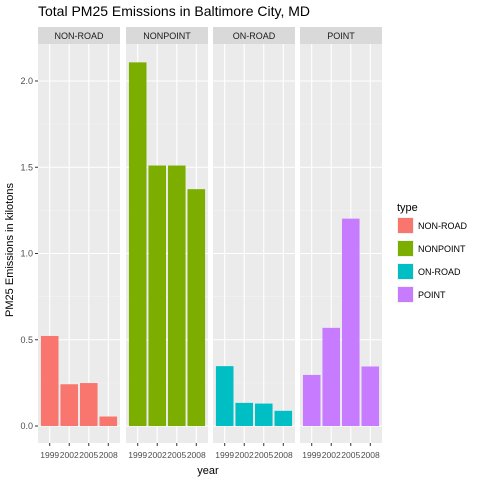 This screenshot has width=480, height=485. Describe the element at coordinates (442, 249) in the screenshot. I see `legend-label: NONPOINT` at that location.